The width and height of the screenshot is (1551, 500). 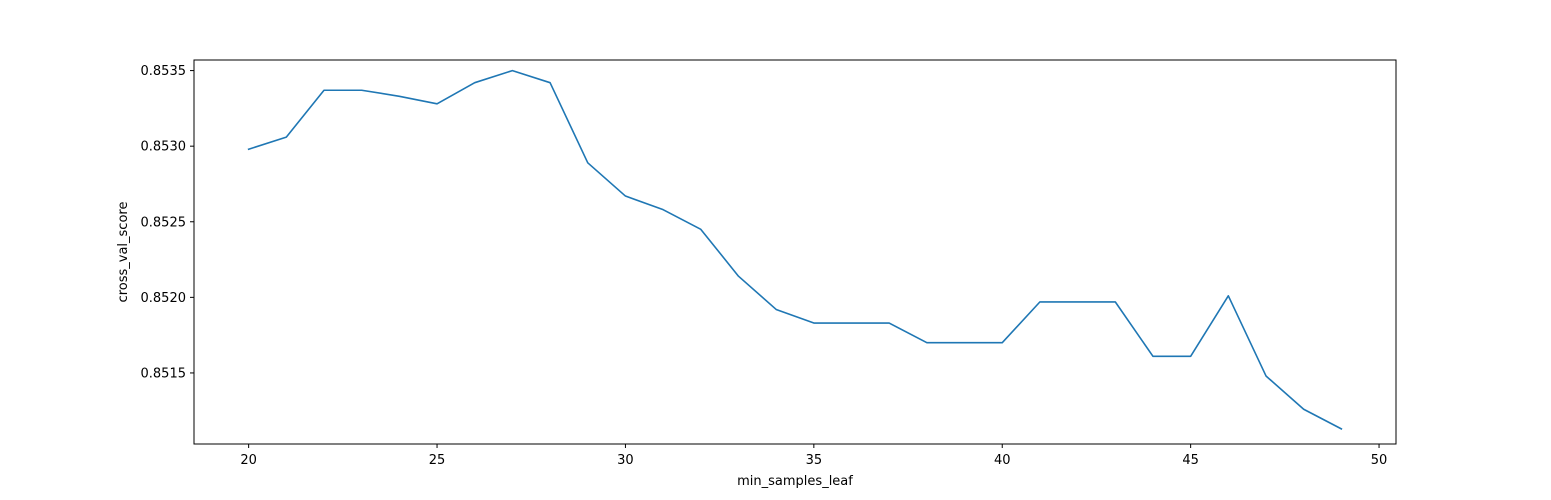 I want to click on x-tick-label: 25, so click(x=437, y=460).